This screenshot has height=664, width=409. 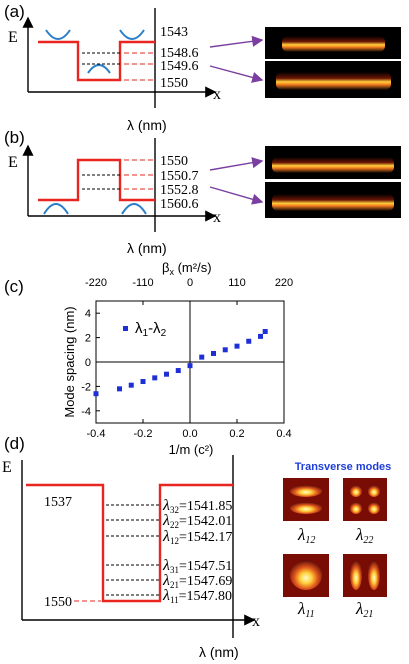 I want to click on mode-image-l22, so click(x=365, y=499).